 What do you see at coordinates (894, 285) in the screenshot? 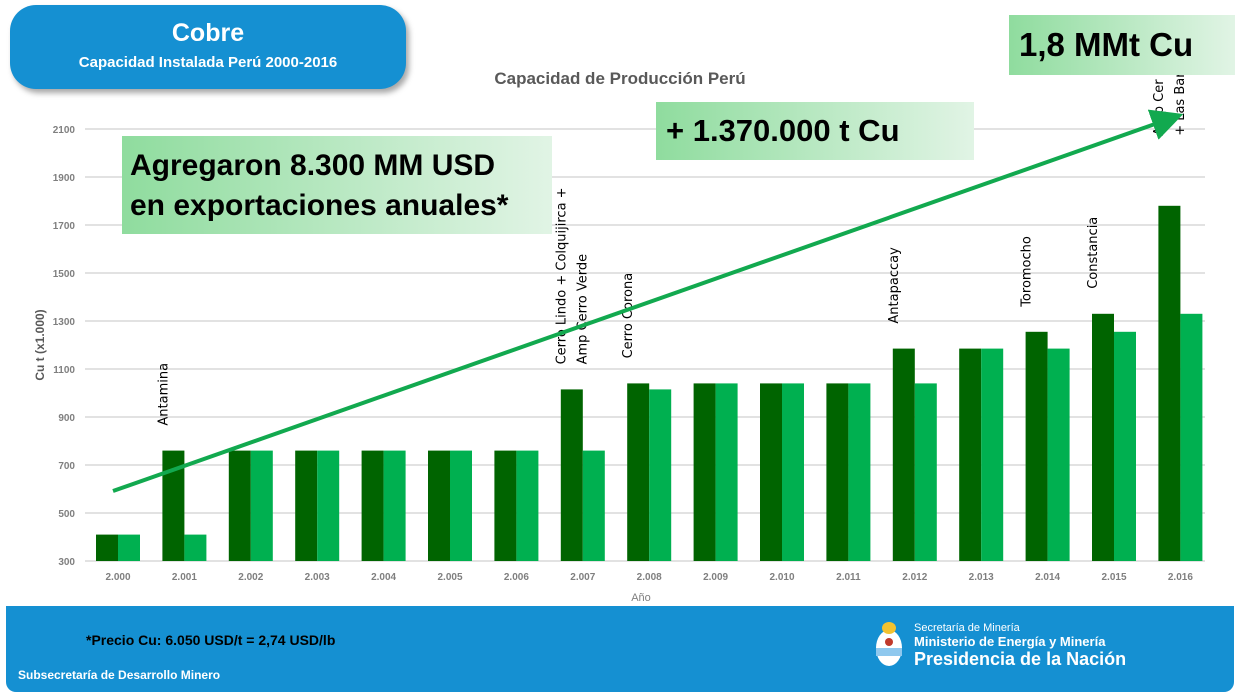
I see `mine-annotation: Antapaccay` at bounding box center [894, 285].